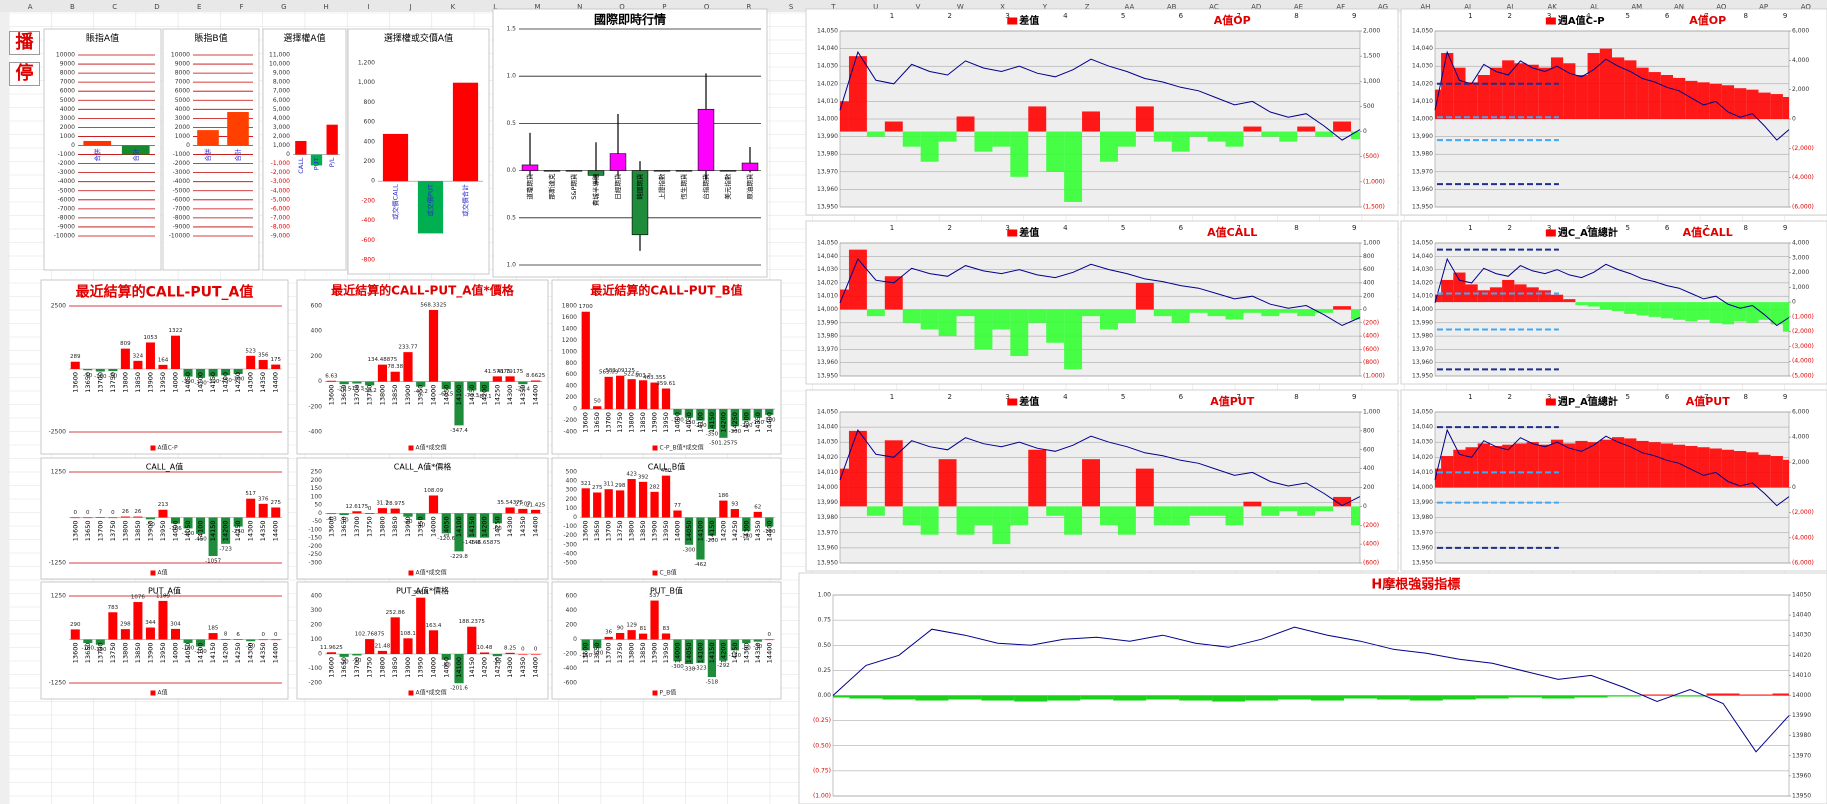 This screenshot has width=1827, height=804. I want to click on y-tick-label: 14,010, so click(1422, 296).